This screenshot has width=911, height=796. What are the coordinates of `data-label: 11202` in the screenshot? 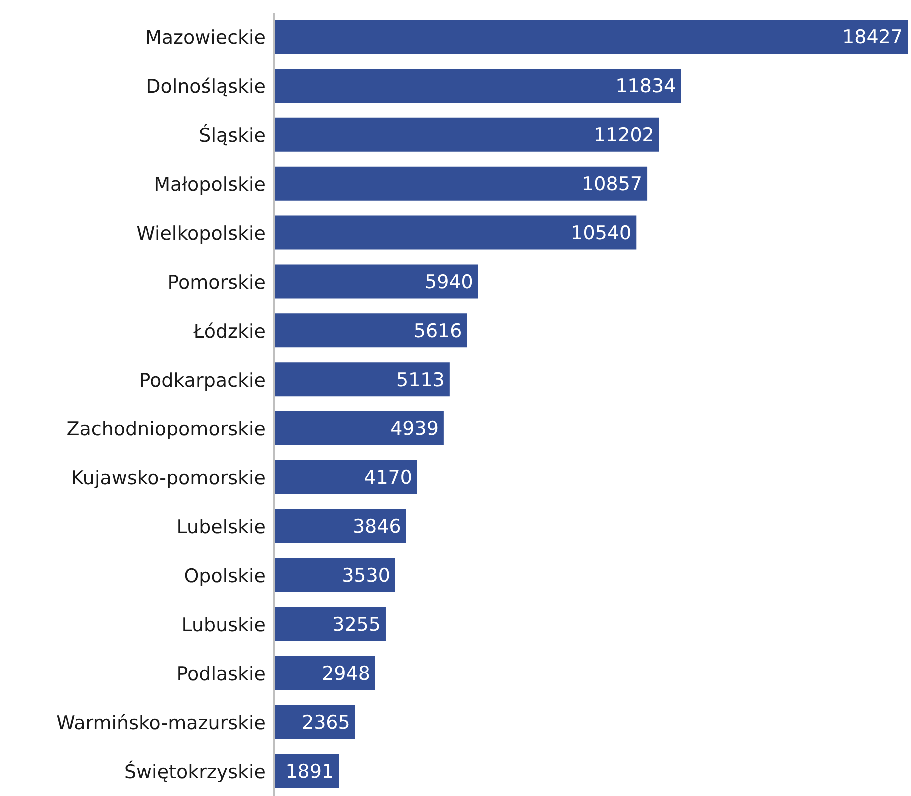 It's located at (624, 135).